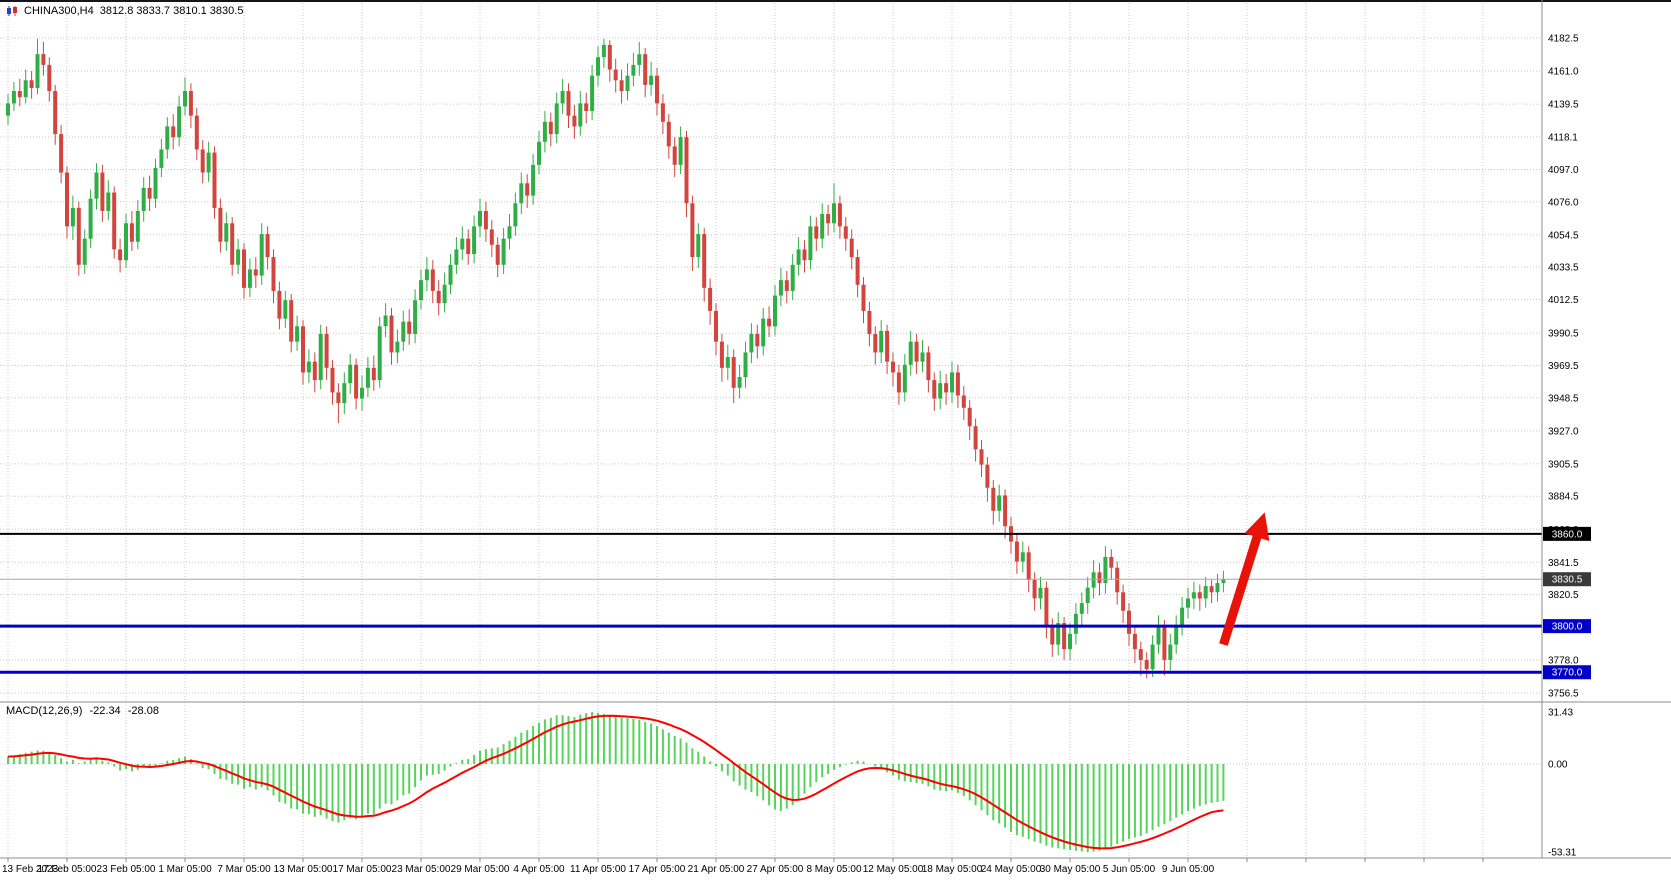 The height and width of the screenshot is (889, 1671). I want to click on time-tick-label: 29 Mar 05:00, so click(480, 869).